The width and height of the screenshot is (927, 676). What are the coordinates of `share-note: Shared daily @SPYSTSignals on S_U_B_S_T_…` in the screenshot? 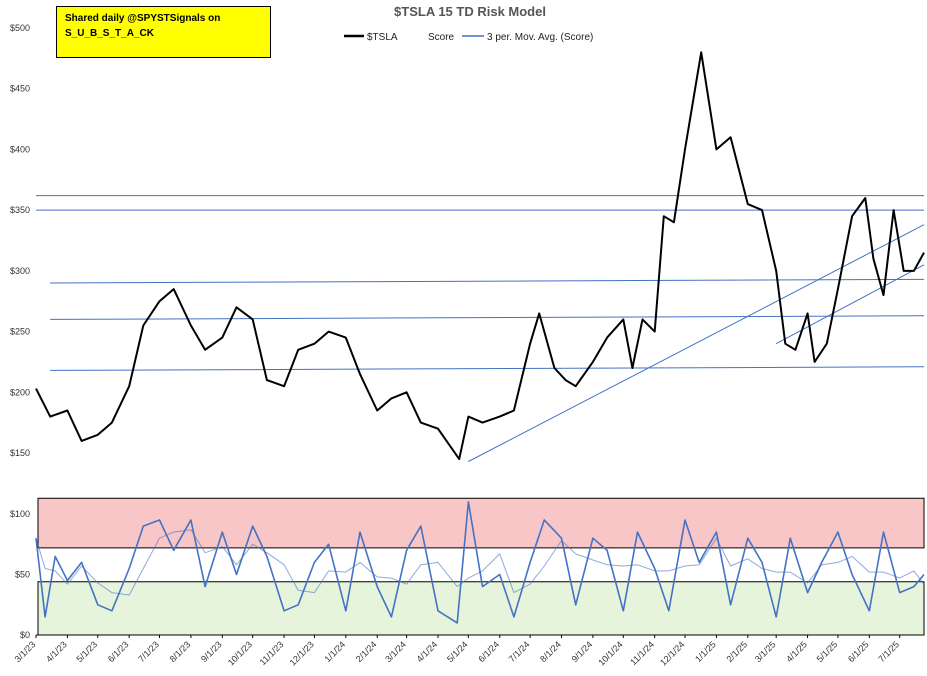 It's located at (163, 32).